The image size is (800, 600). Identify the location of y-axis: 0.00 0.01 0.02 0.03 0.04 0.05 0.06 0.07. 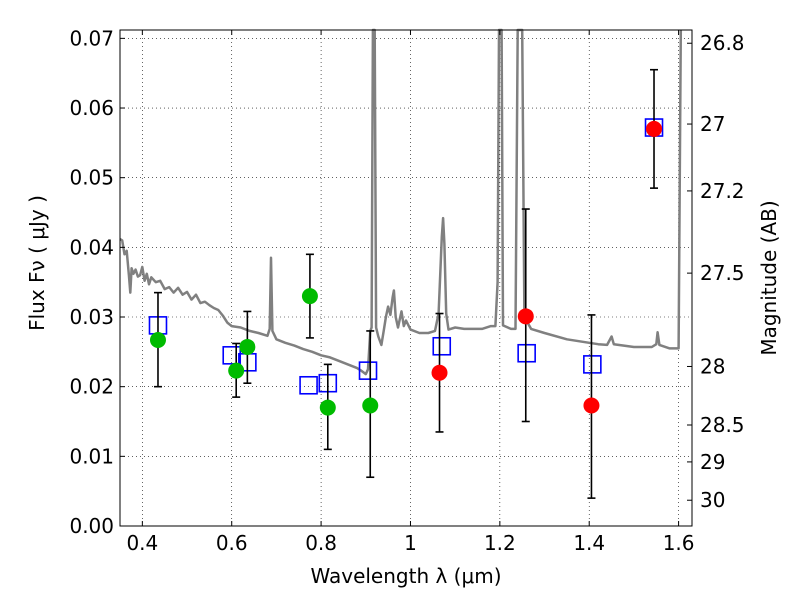
(97, 282).